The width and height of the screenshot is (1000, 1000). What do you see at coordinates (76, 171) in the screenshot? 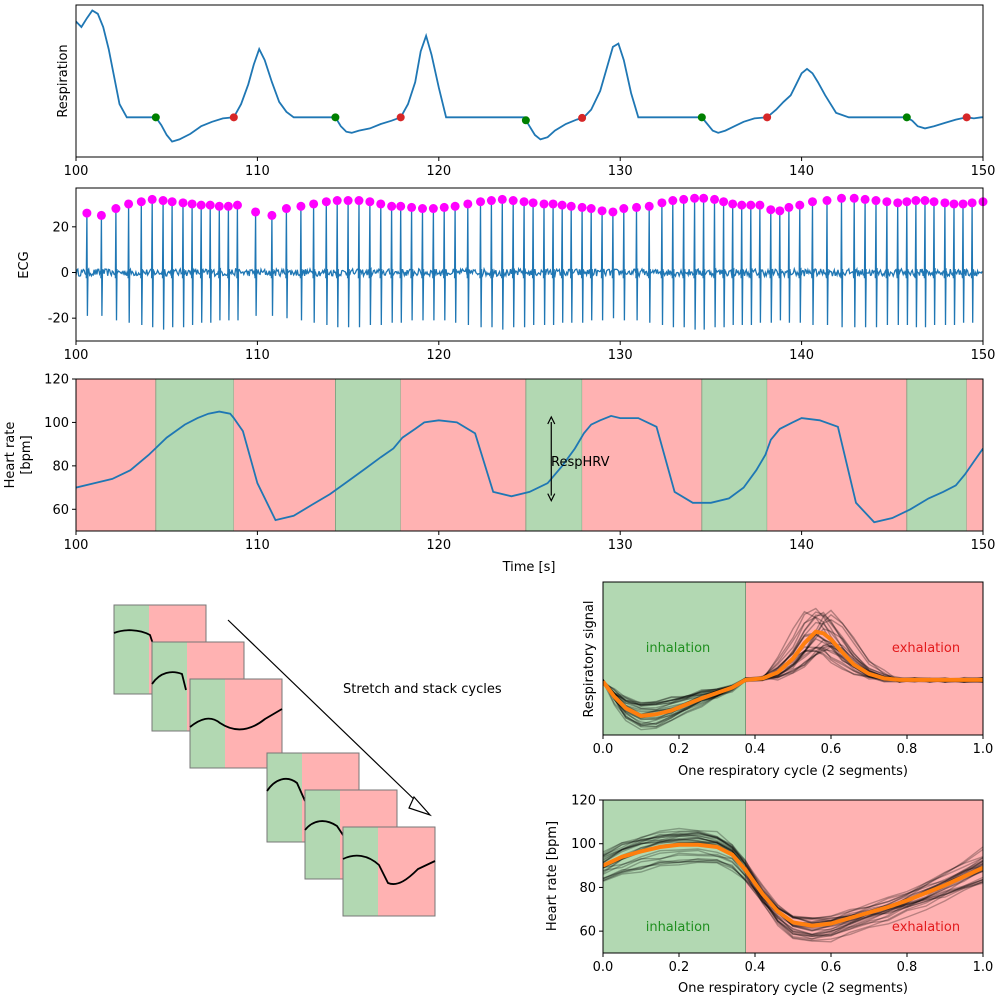
I see `respiration-xtick-label: 100` at bounding box center [76, 171].